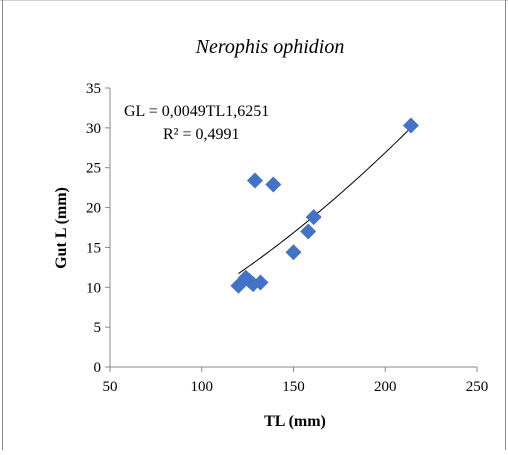 The height and width of the screenshot is (455, 508). Describe the element at coordinates (93, 89) in the screenshot. I see `y-tick-label: 35` at that location.